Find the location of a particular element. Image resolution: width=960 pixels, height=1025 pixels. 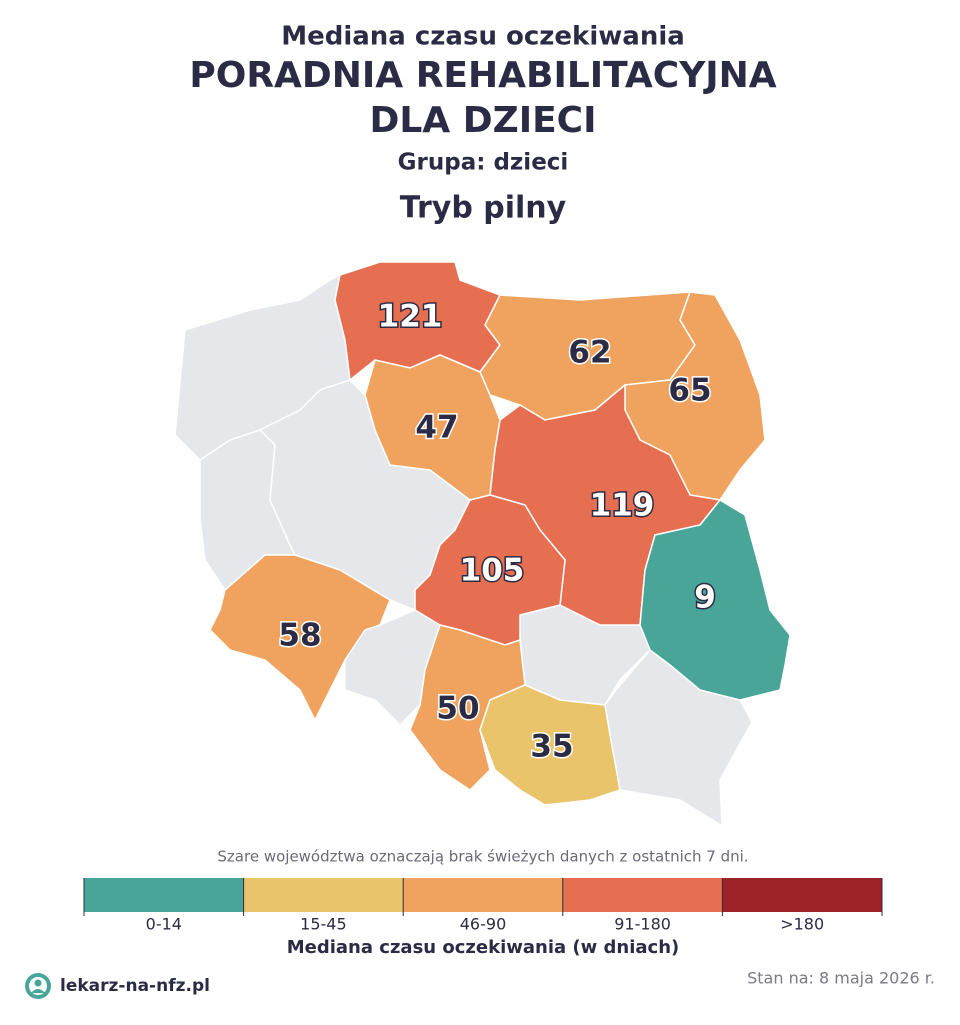

region-value: 50 is located at coordinates (457, 709).